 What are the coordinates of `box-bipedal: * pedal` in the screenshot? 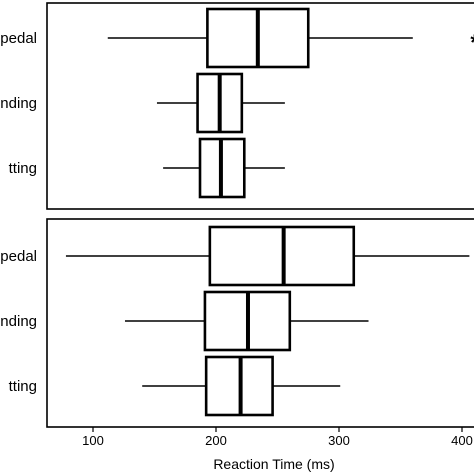 It's located at (237, 38).